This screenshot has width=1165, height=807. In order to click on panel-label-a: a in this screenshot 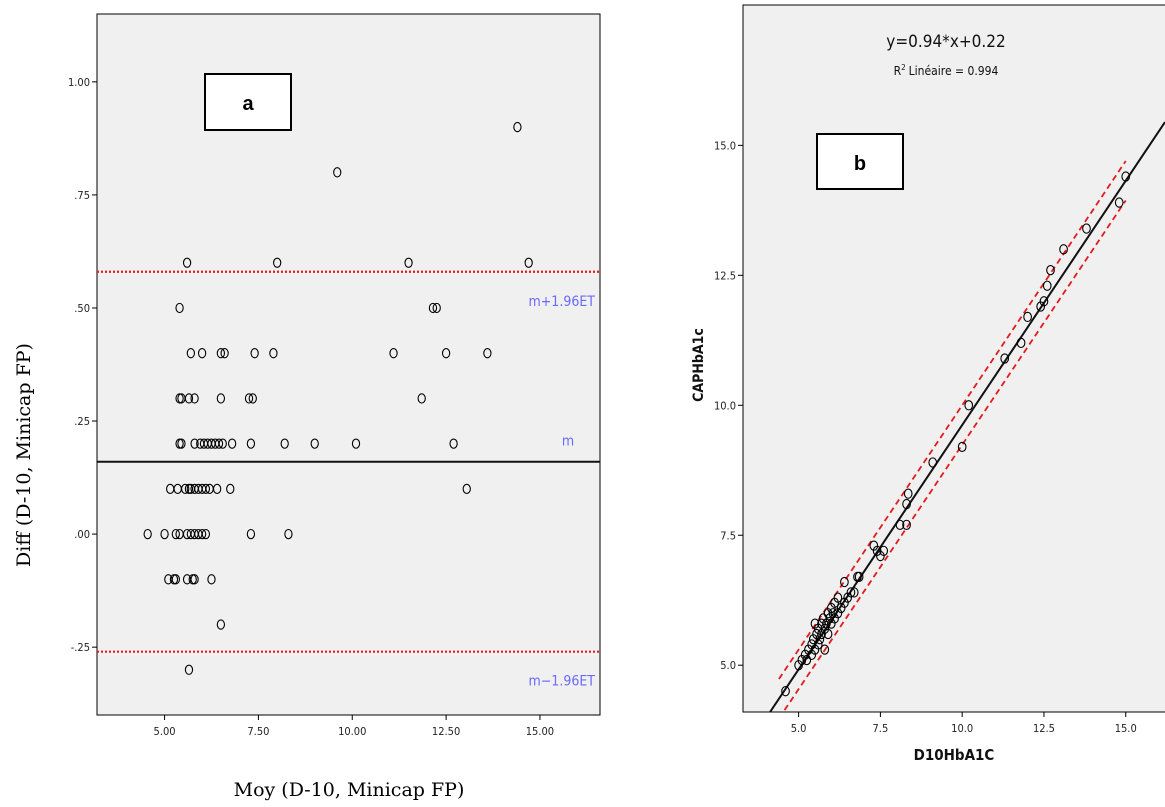, I will do `click(248, 104)`.